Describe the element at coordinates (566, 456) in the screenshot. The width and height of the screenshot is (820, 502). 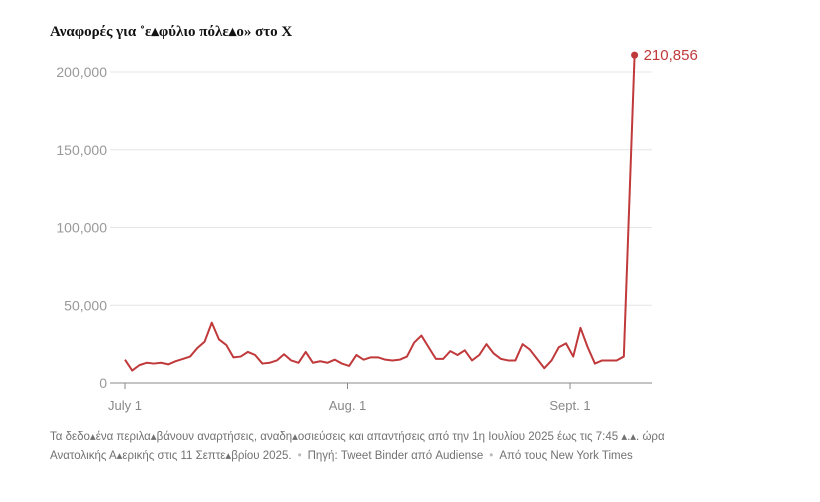
I see `credit-text: Από τους New York Times` at that location.